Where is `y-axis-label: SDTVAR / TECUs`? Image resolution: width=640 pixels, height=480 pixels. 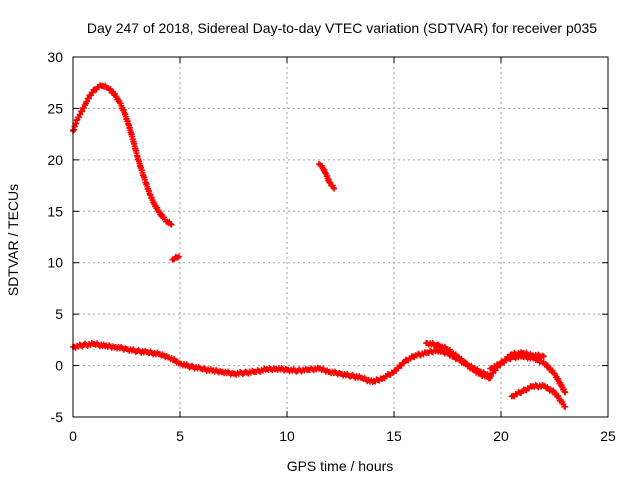
y-axis-label: SDTVAR / TECUs is located at coordinates (13, 240).